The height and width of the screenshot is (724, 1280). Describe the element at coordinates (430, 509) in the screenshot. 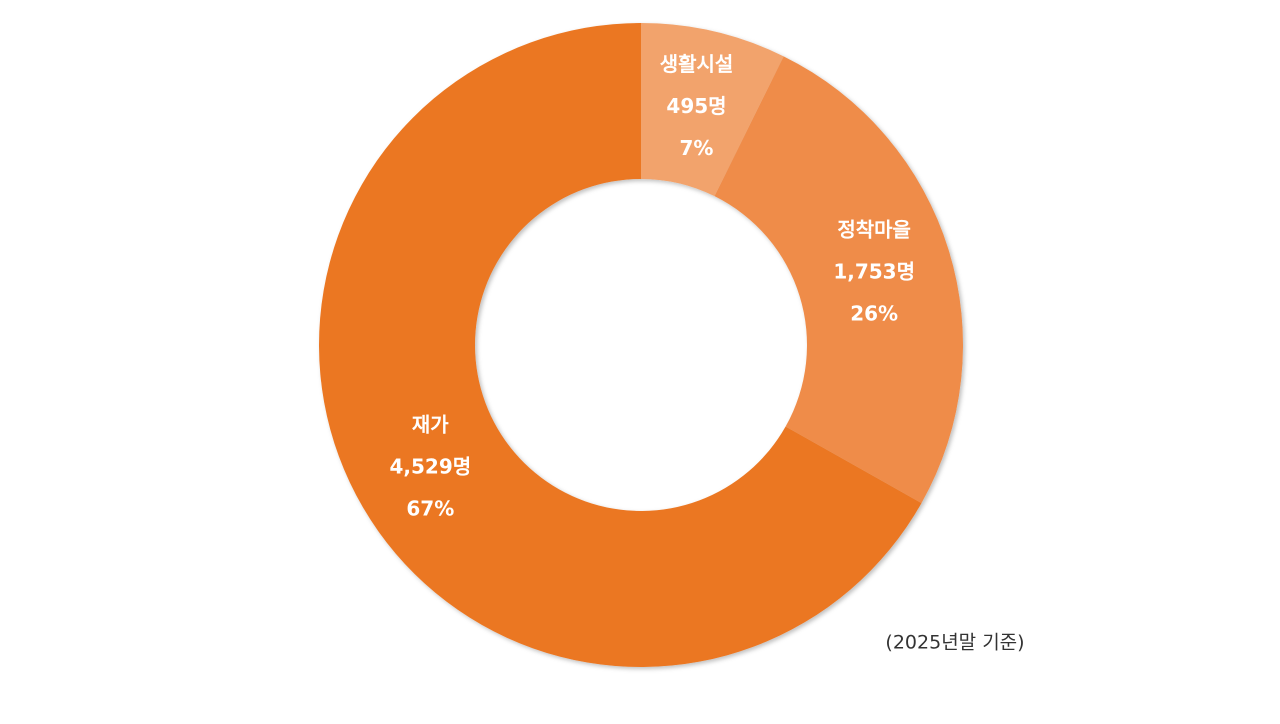

I see `percentage-label: 67%` at that location.